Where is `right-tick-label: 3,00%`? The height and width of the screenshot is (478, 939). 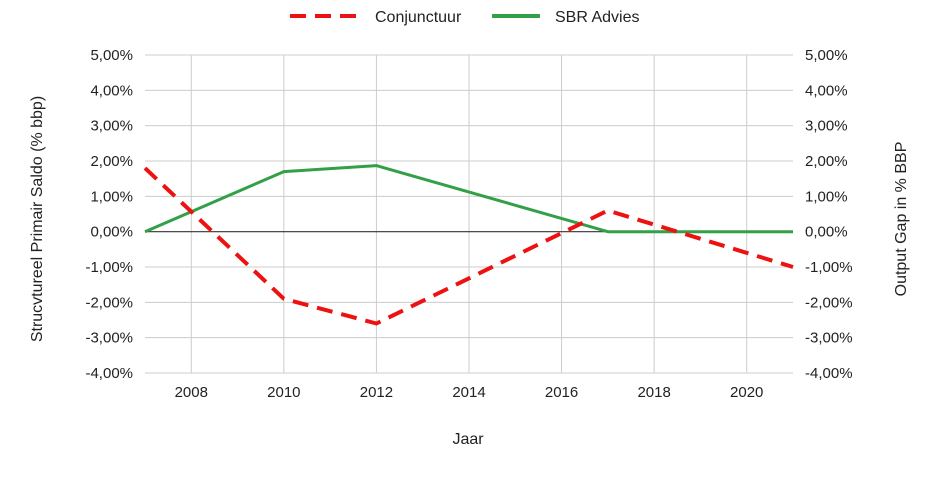
right-tick-label: 3,00% is located at coordinates (826, 126).